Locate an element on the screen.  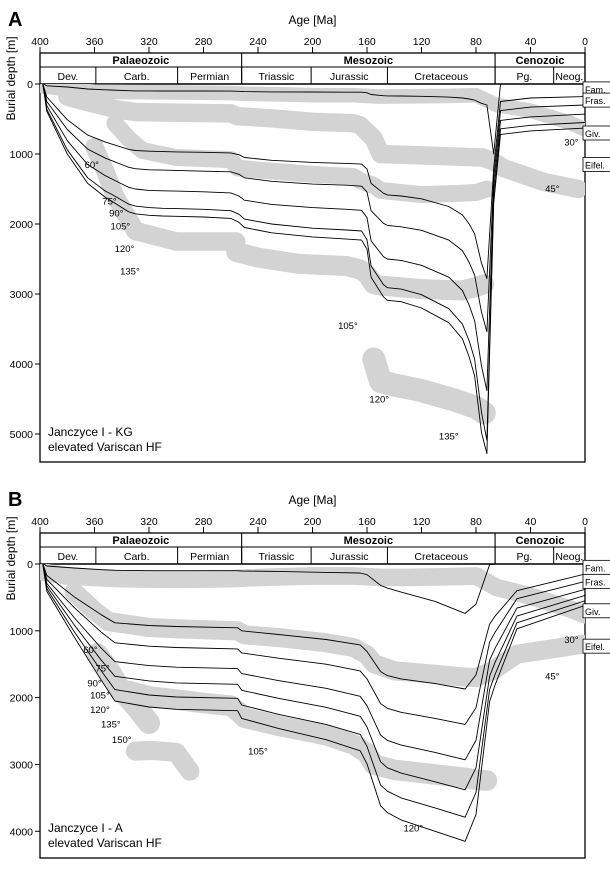
well-annotation: Janczyce I - KG is located at coordinates (90, 432).